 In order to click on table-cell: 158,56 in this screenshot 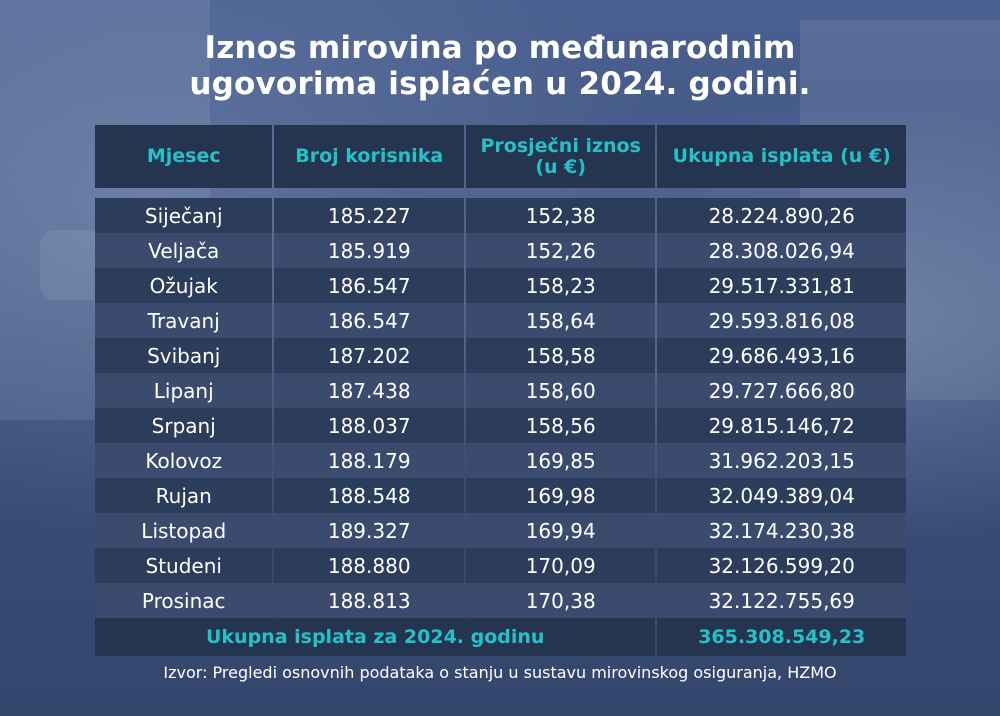, I will do `click(560, 425)`.